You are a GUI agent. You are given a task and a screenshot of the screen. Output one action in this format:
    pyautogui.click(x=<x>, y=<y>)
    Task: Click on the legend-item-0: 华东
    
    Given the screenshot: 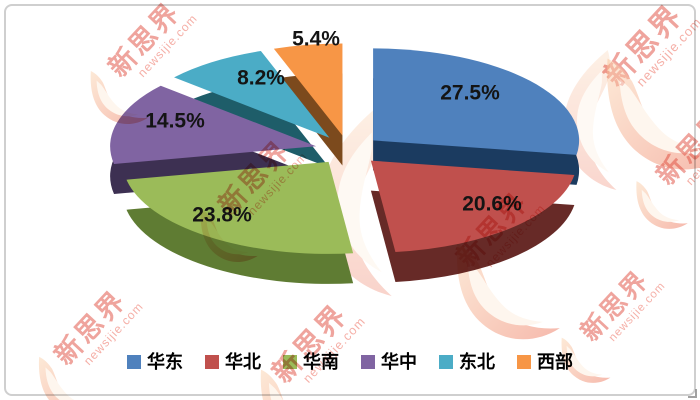 What is the action you would take?
    pyautogui.click(x=155, y=362)
    